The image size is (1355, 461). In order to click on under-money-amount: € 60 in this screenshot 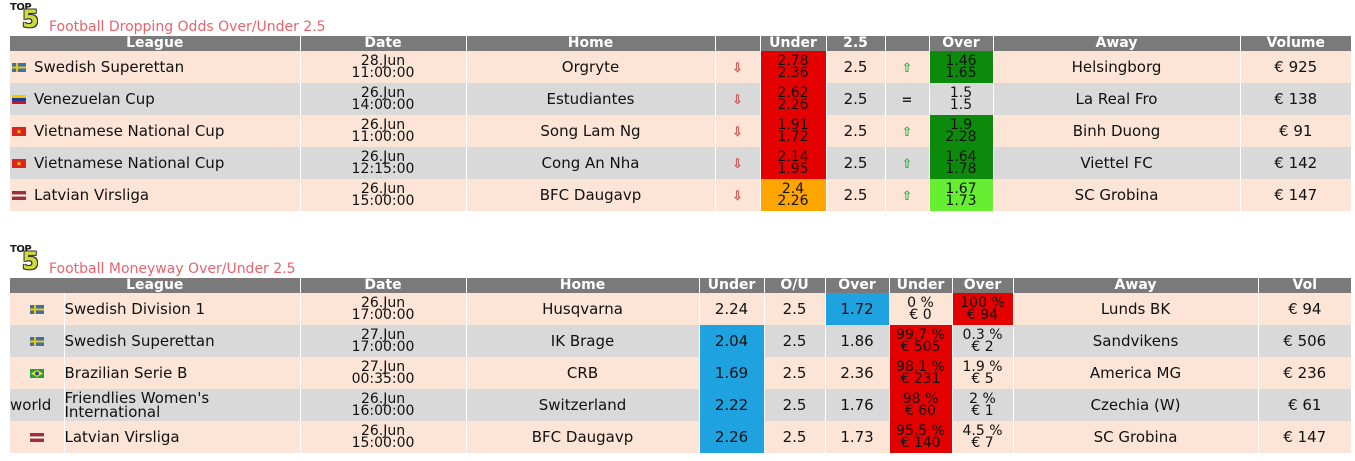, I will do `click(920, 411)`.